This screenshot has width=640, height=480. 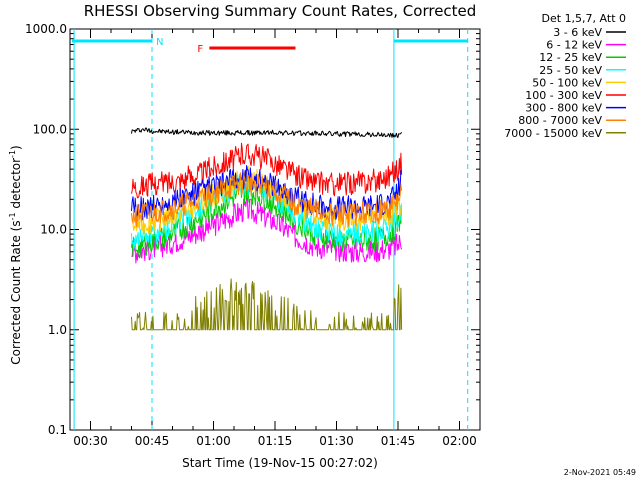 What do you see at coordinates (563, 95) in the screenshot?
I see `legend-entry-label: 100 - 300 keV` at bounding box center [563, 95].